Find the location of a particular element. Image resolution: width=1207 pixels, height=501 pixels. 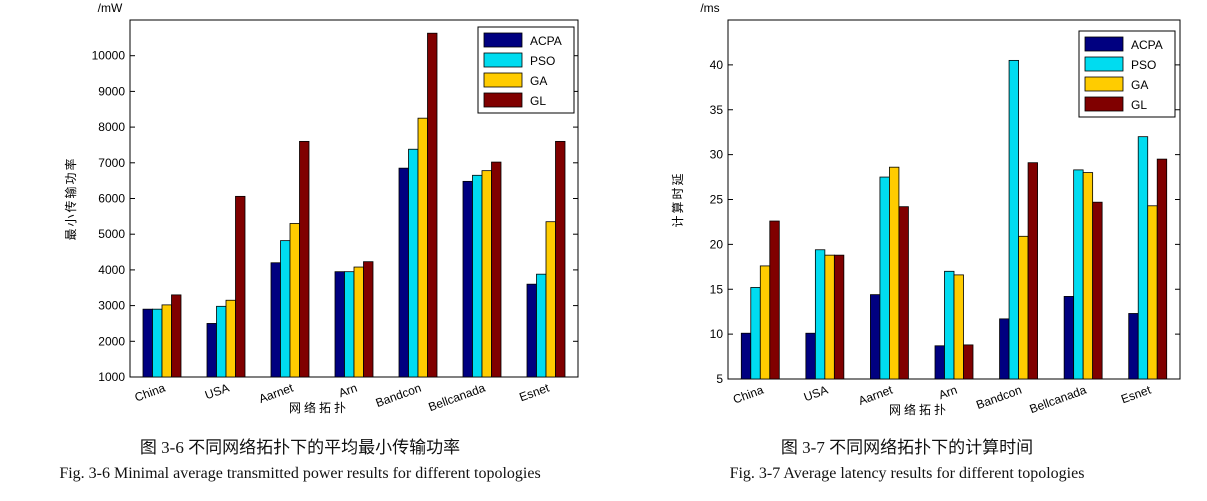

power-legend-label-ga: GA is located at coordinates (538, 81).